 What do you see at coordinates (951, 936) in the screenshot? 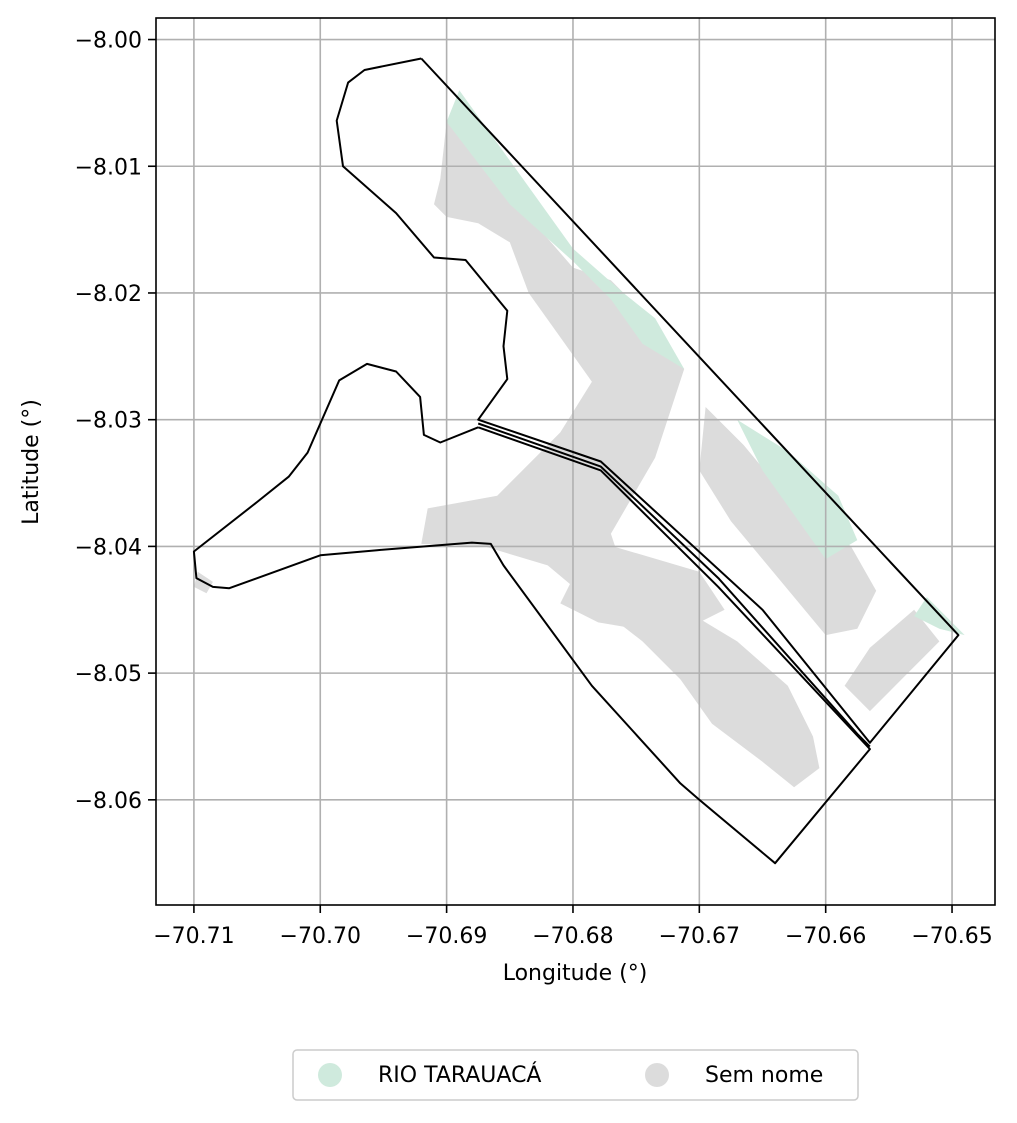
I see `x-tick-label-6: −70.65` at bounding box center [951, 936].